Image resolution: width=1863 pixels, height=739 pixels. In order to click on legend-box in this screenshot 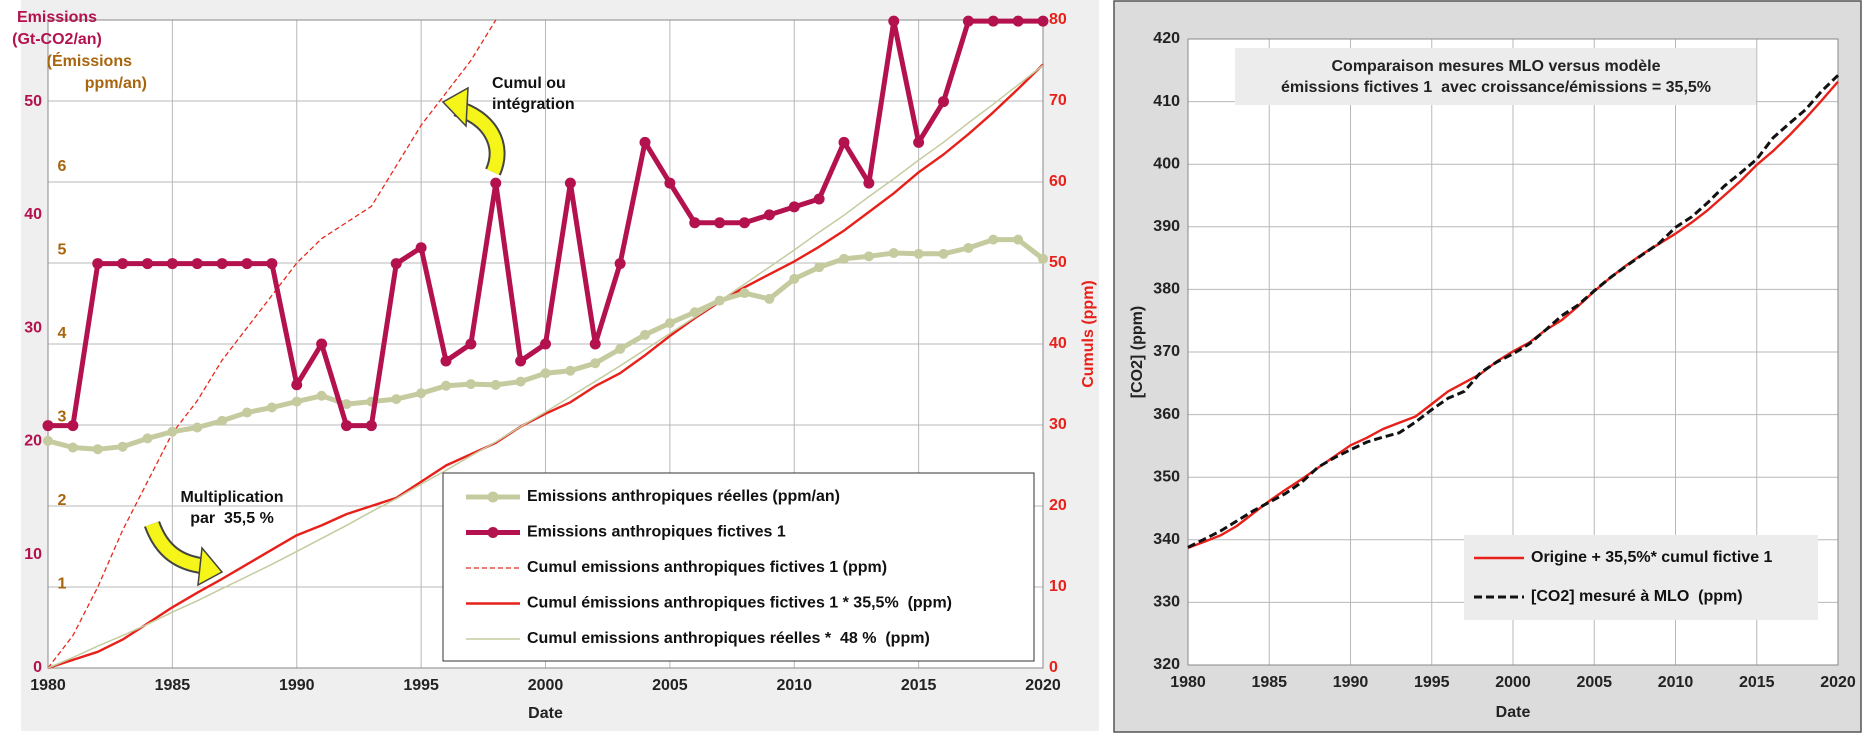, I will do `click(738, 567)`.